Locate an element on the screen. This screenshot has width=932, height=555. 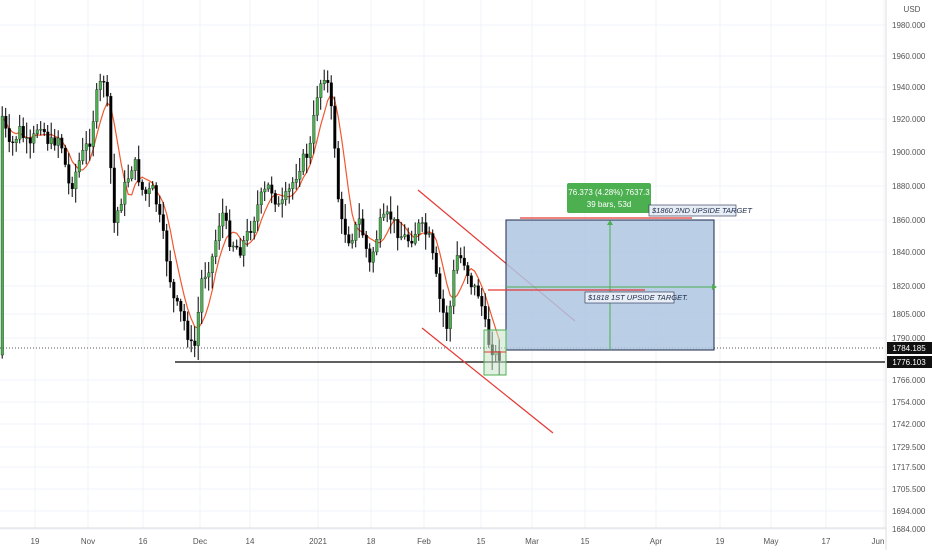
currency-label: USD is located at coordinates (912, 9).